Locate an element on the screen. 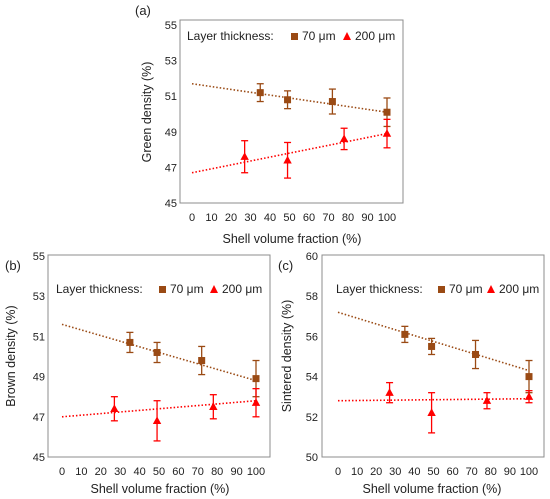  panel-a-x-axis-label: Shell volume fraction (%) is located at coordinates (292, 239).